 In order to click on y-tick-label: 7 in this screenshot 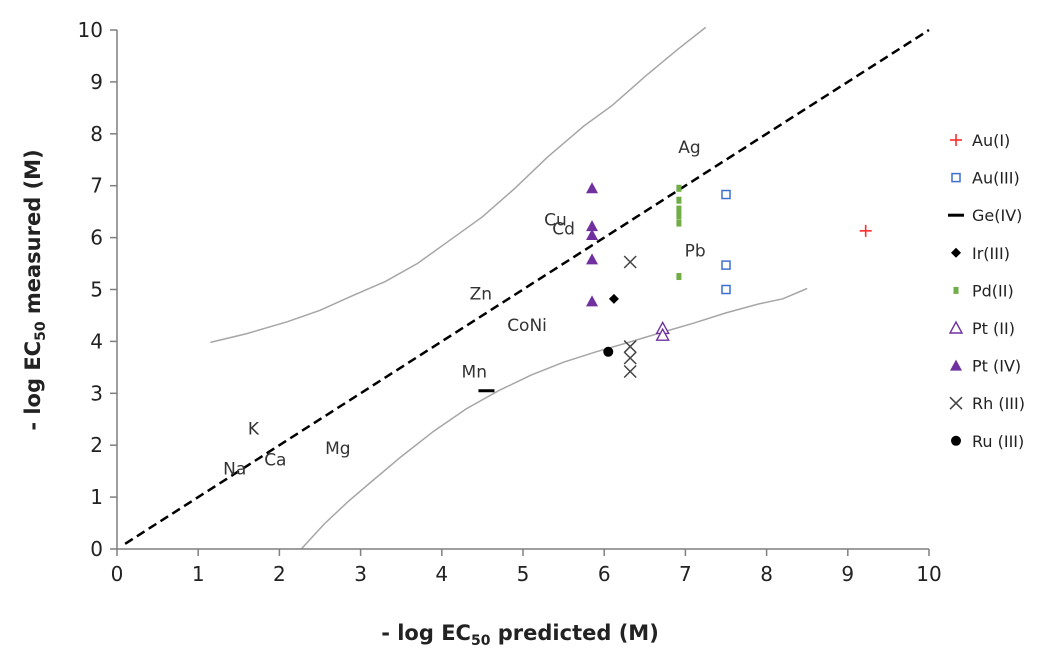, I will do `click(96, 186)`.